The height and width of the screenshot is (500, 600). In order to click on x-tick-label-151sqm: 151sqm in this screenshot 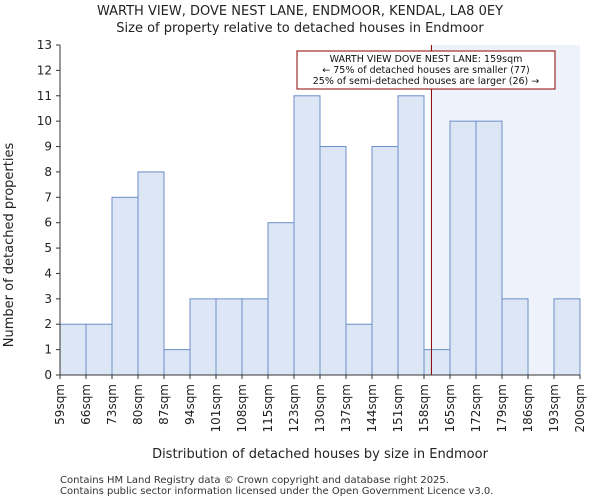, I will do `click(398, 408)`.